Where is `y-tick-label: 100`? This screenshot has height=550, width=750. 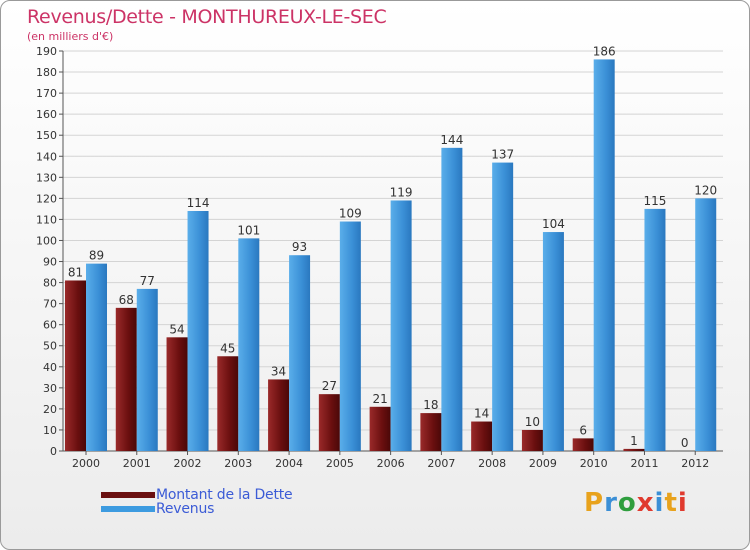 y-tick-label: 100 is located at coordinates (46, 240).